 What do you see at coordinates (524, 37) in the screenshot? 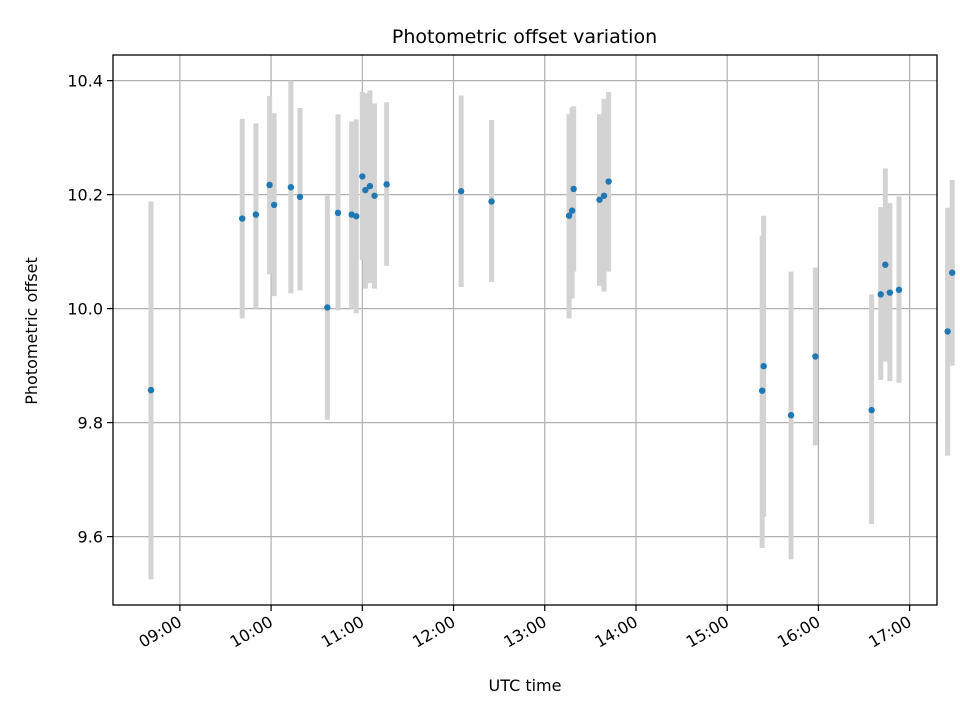
I see `chart-title: Photometric offset variation` at bounding box center [524, 37].